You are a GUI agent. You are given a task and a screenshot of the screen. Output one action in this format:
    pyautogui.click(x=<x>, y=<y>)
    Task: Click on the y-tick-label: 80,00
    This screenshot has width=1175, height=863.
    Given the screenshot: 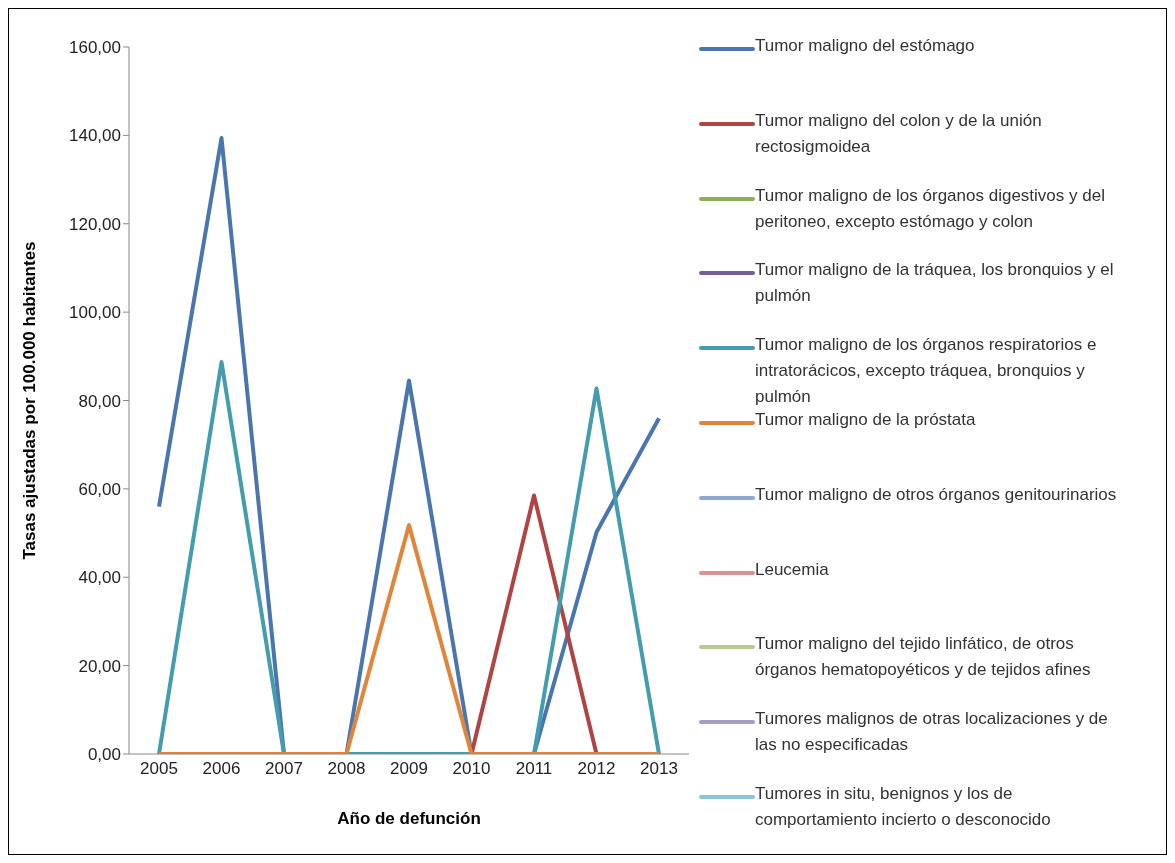 What is the action you would take?
    pyautogui.click(x=99, y=401)
    